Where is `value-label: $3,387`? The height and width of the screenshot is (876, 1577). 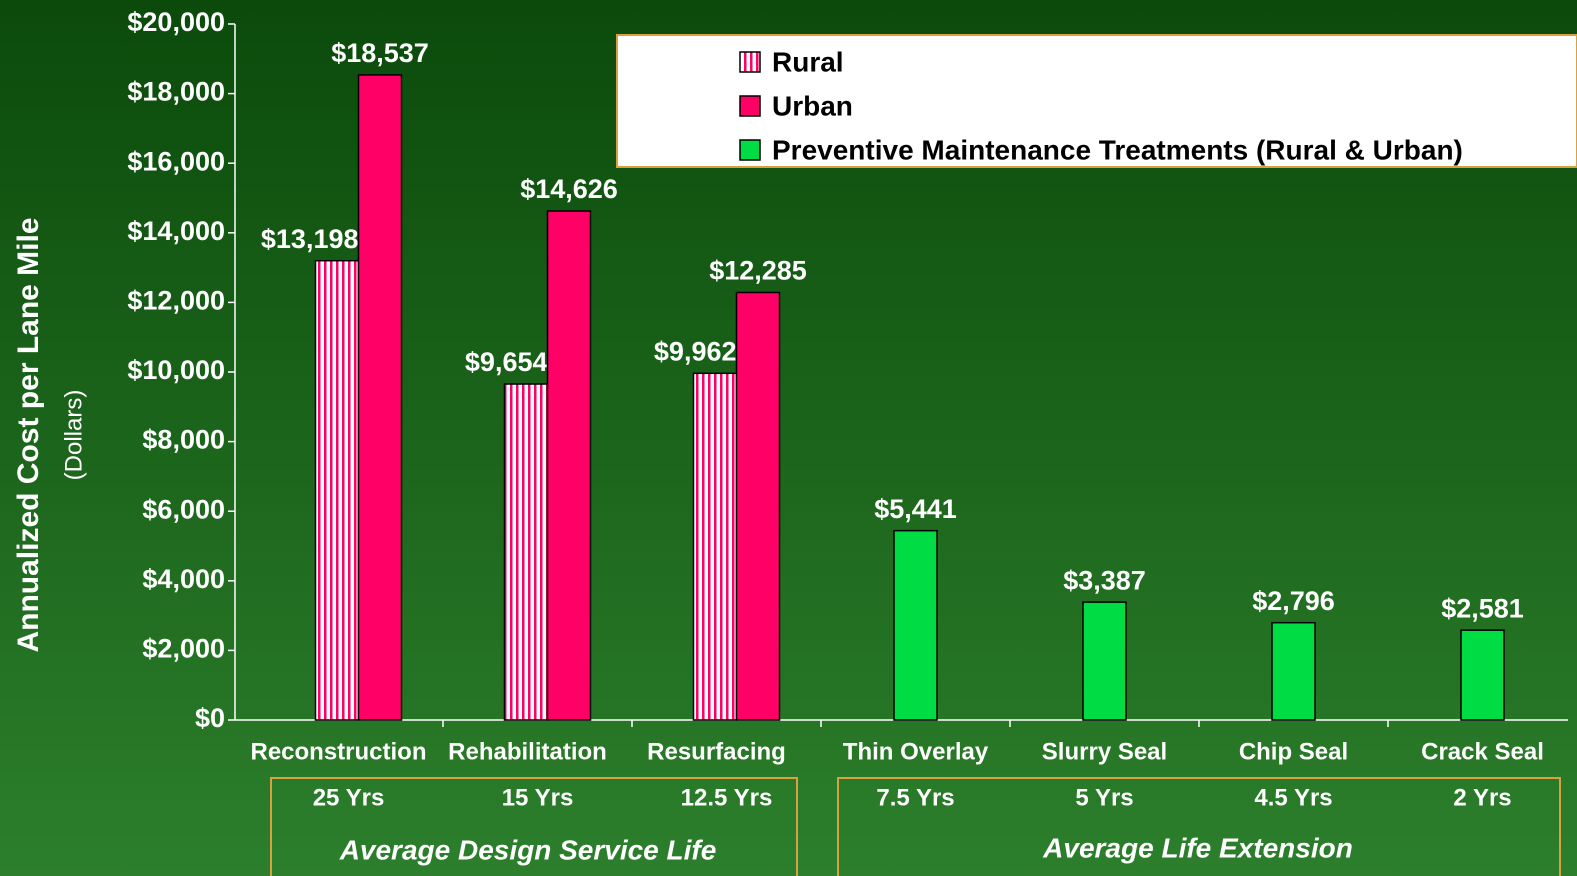 value-label: $3,387 is located at coordinates (1104, 580).